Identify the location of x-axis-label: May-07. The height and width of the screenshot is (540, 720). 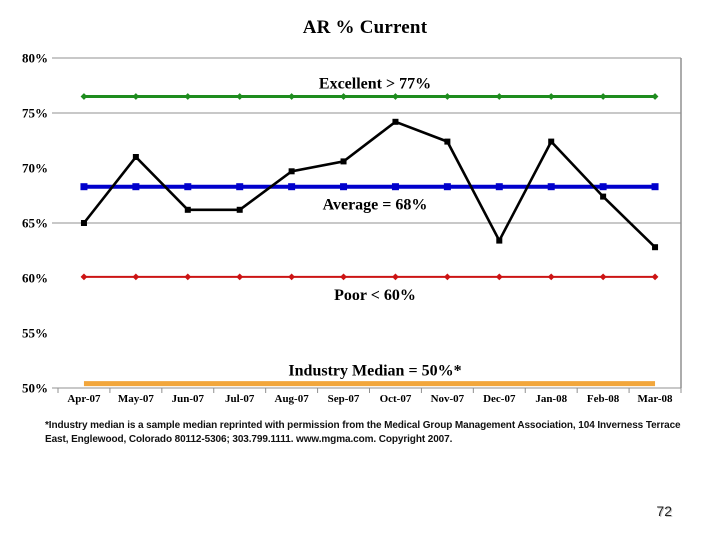
(136, 399).